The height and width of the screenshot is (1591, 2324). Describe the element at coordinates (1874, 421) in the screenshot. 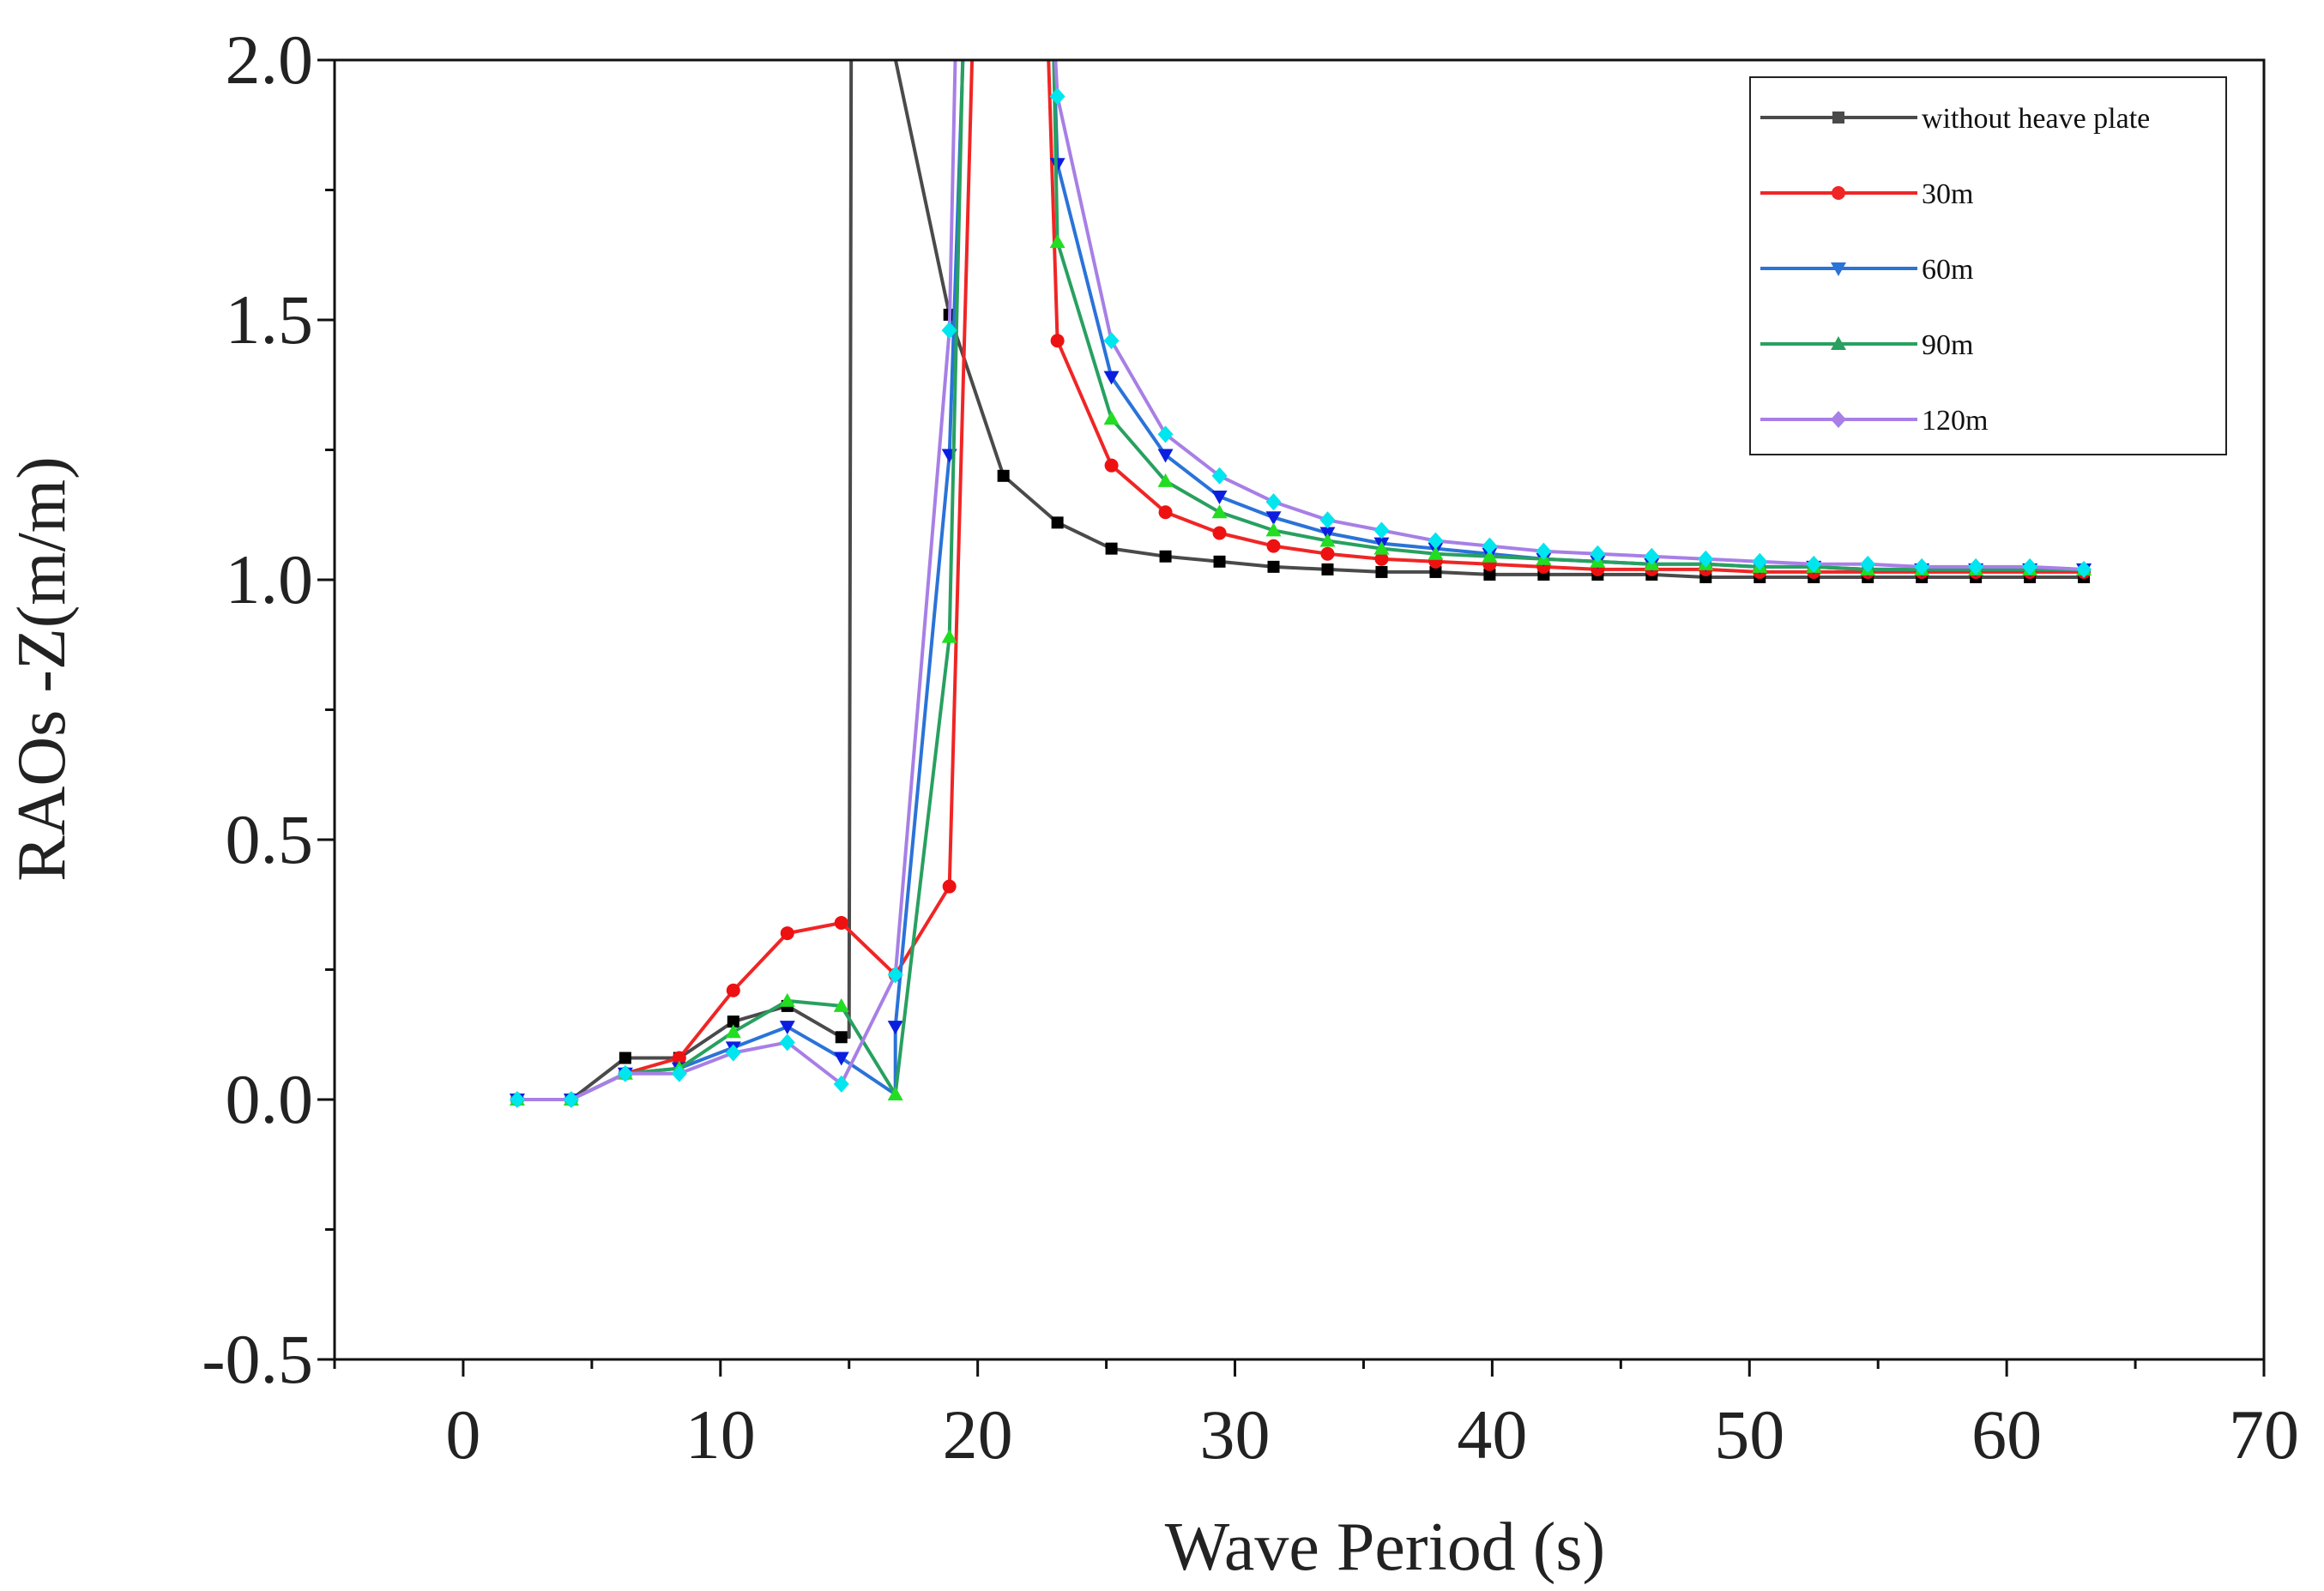

I see `legend-item: 120m` at that location.